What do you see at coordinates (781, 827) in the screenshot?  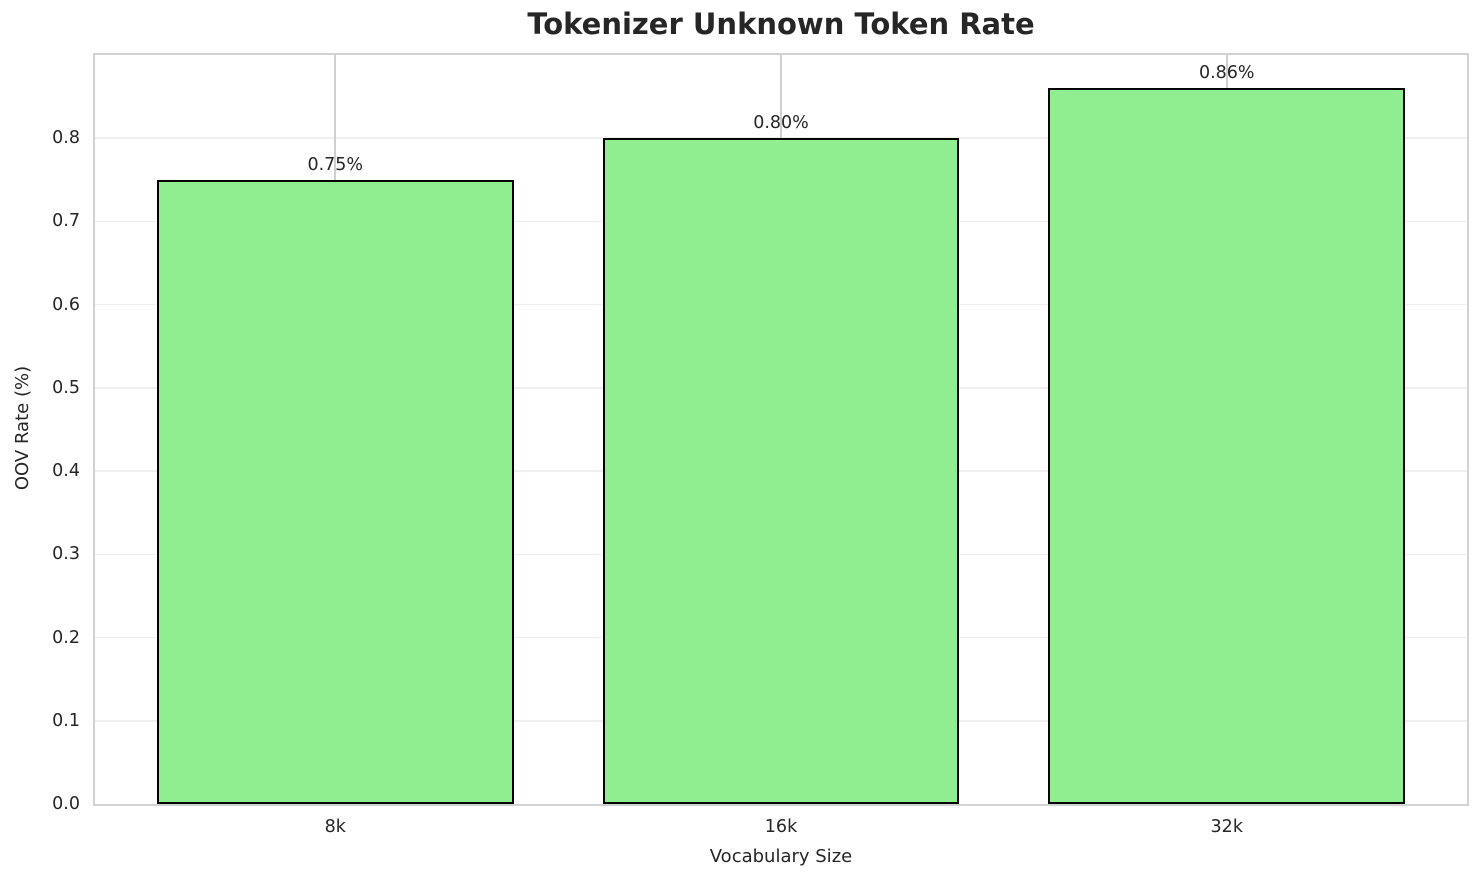 I see `x-tick-label: 16k` at bounding box center [781, 827].